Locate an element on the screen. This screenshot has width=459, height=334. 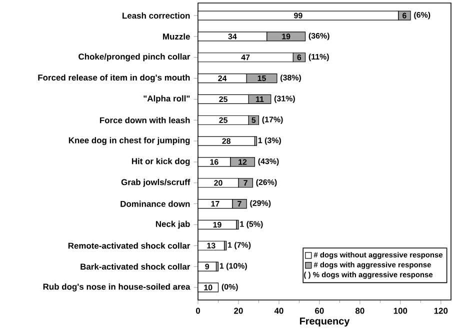
y-tick-label: Knee dog in chest for jumping is located at coordinates (129, 141).